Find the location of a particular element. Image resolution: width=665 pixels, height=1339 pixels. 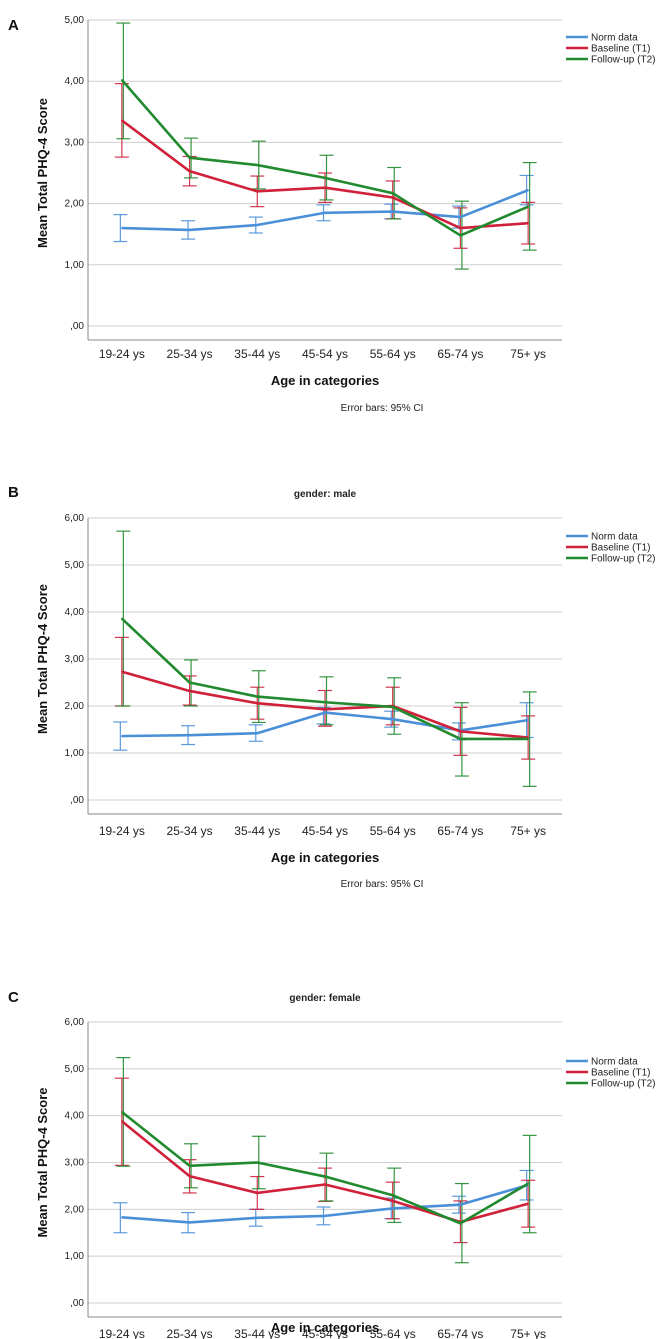

y-tick-label: 1,00 is located at coordinates (75, 753).